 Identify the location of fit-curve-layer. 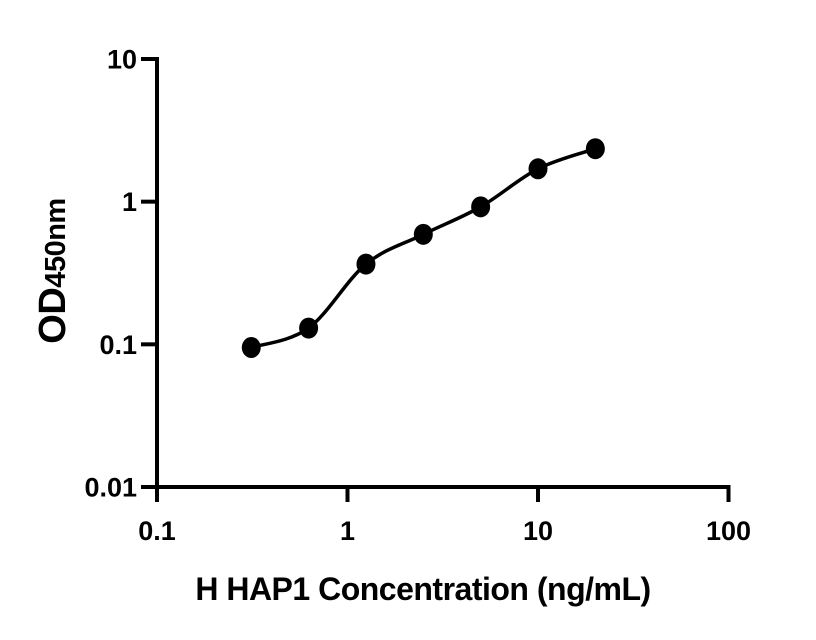
(423, 248).